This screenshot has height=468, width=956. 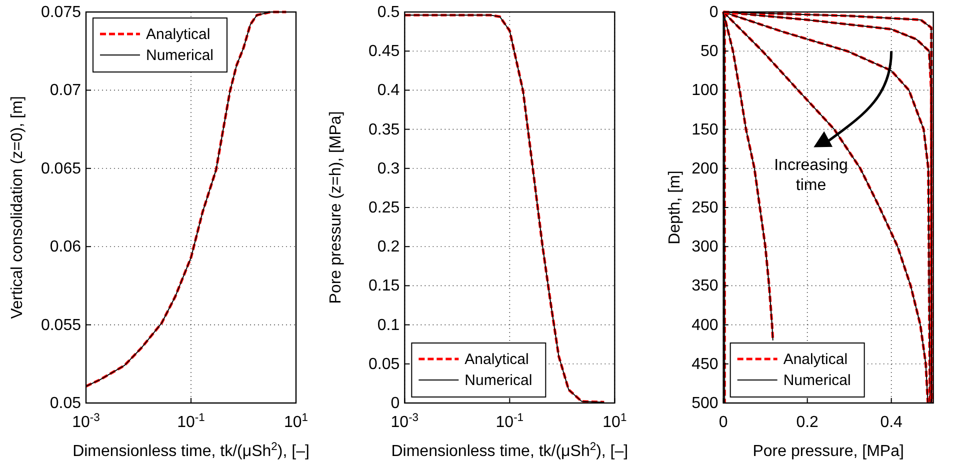 What do you see at coordinates (705, 364) in the screenshot?
I see `y-tick-label: 450` at bounding box center [705, 364].